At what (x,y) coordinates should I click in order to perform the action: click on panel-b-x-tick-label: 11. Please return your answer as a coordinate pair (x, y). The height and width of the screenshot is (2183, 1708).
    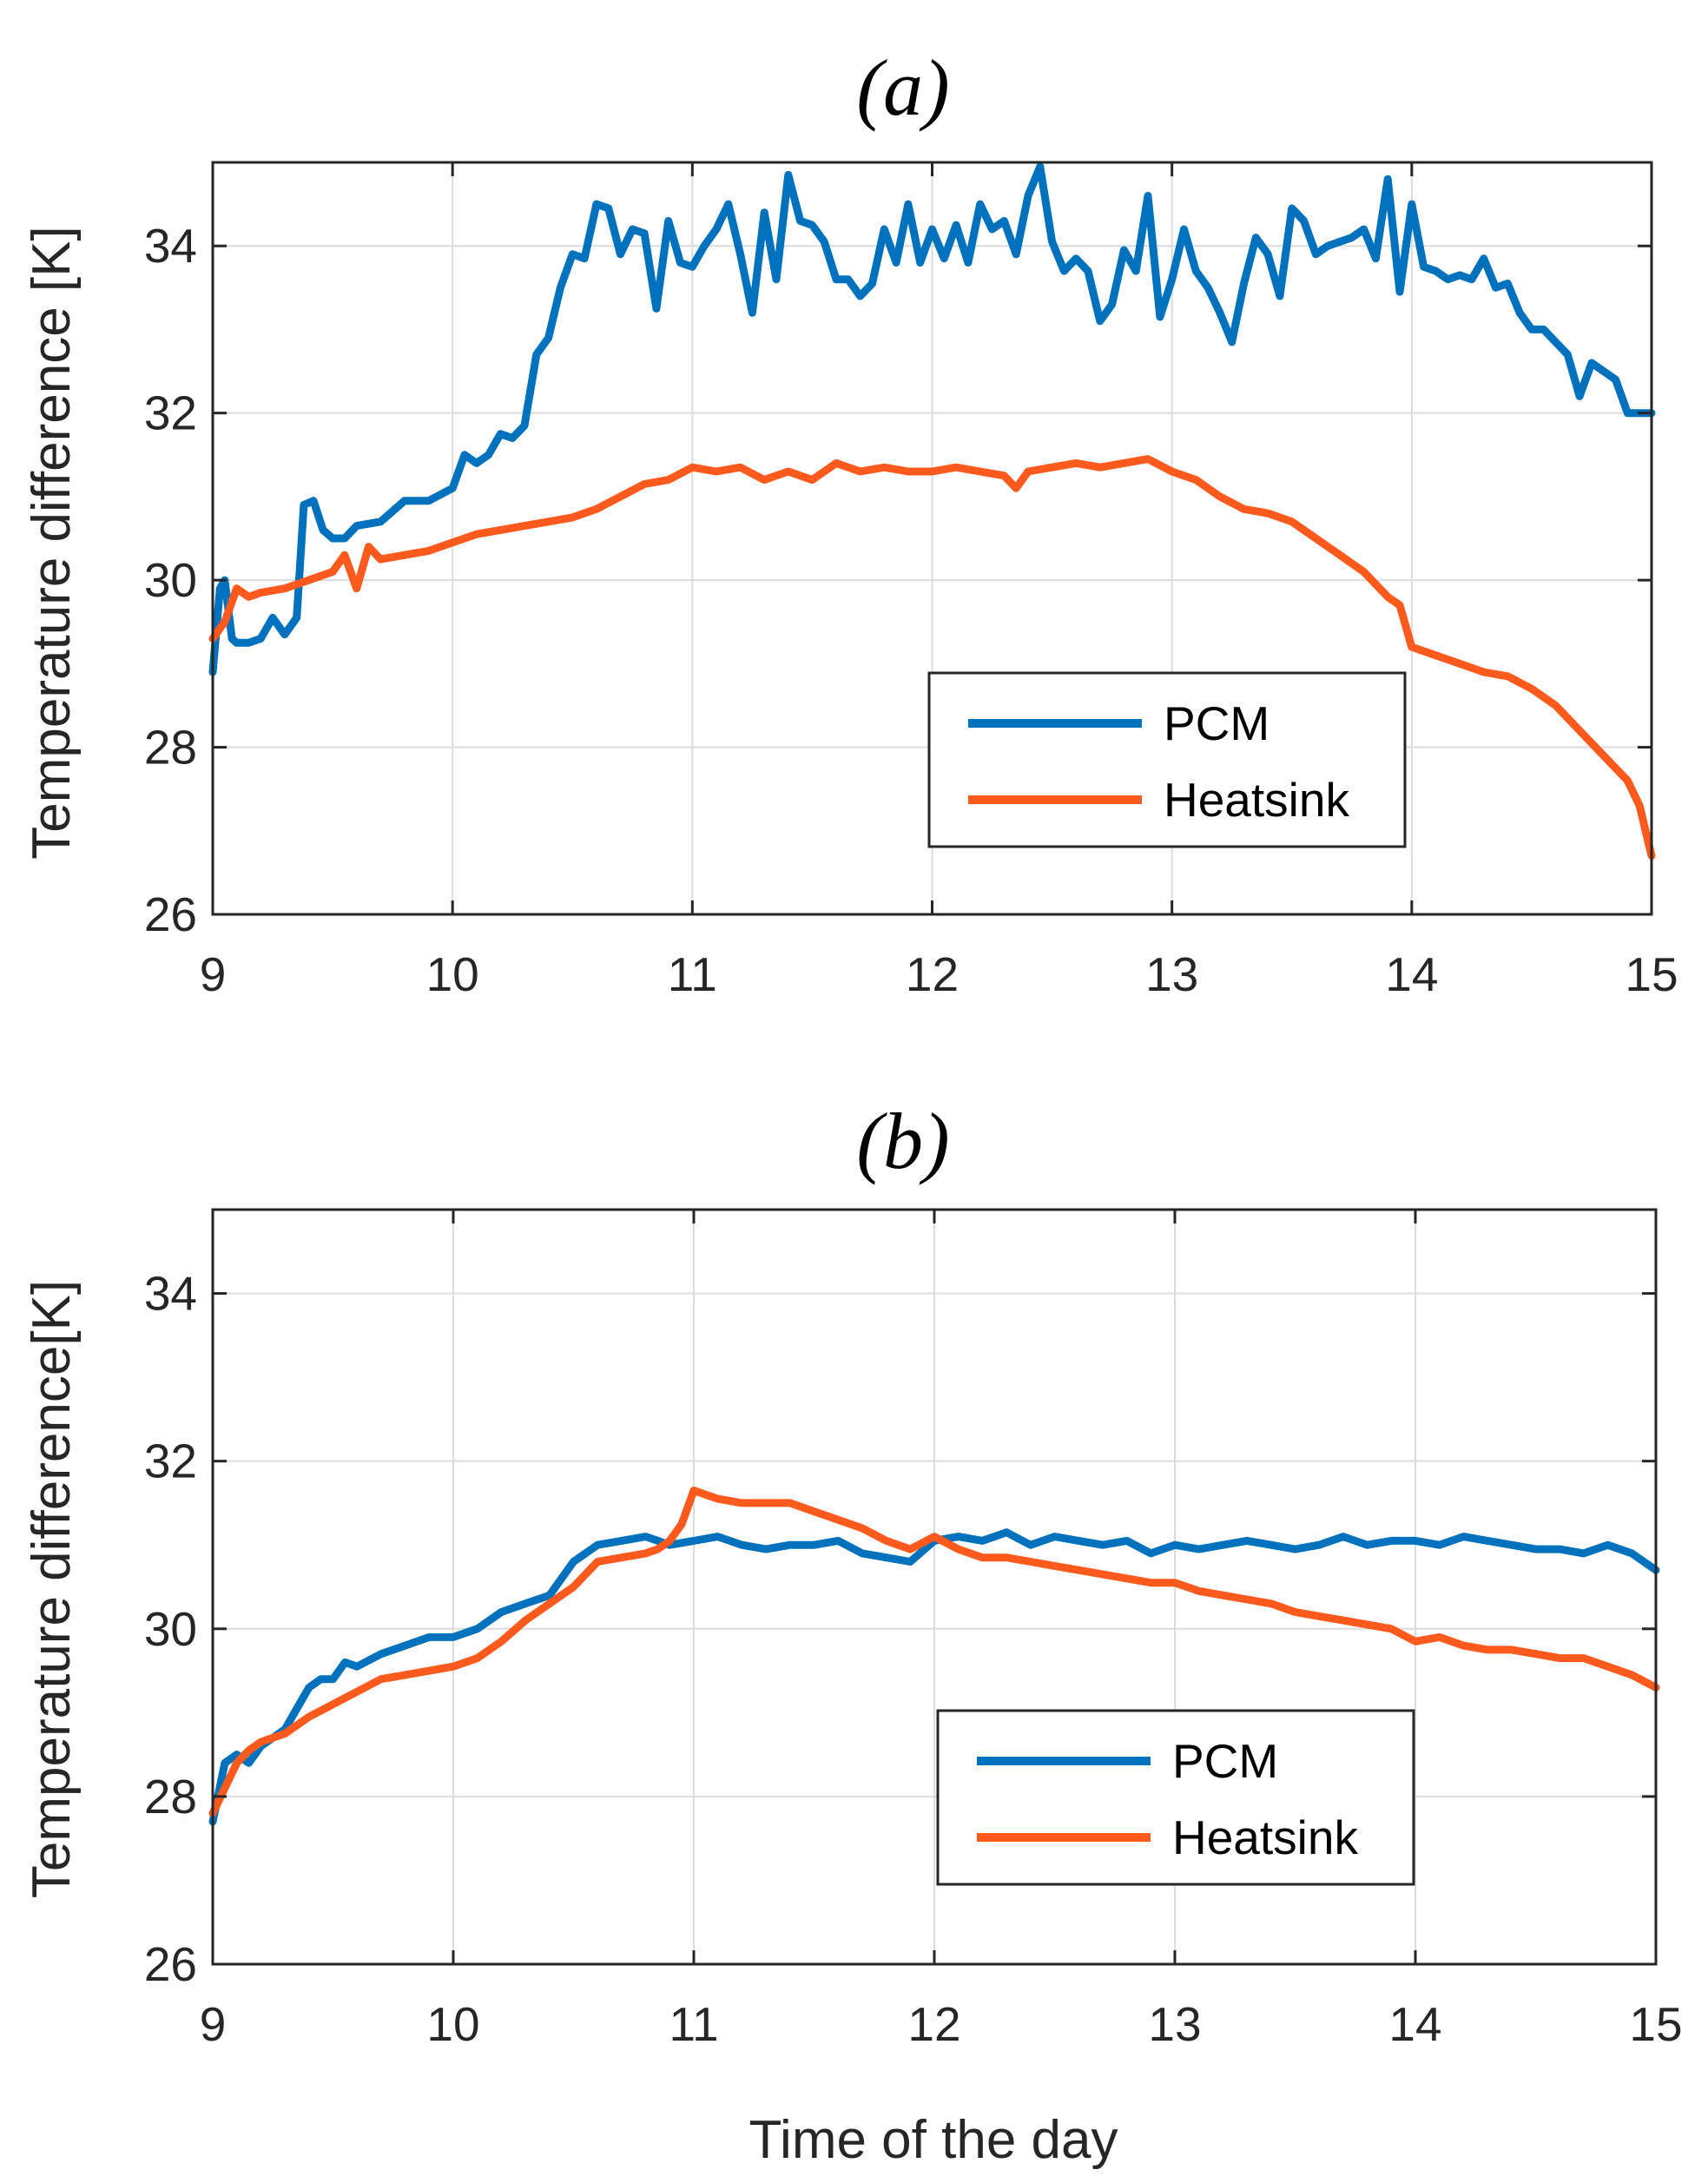
    Looking at the image, I should click on (693, 2024).